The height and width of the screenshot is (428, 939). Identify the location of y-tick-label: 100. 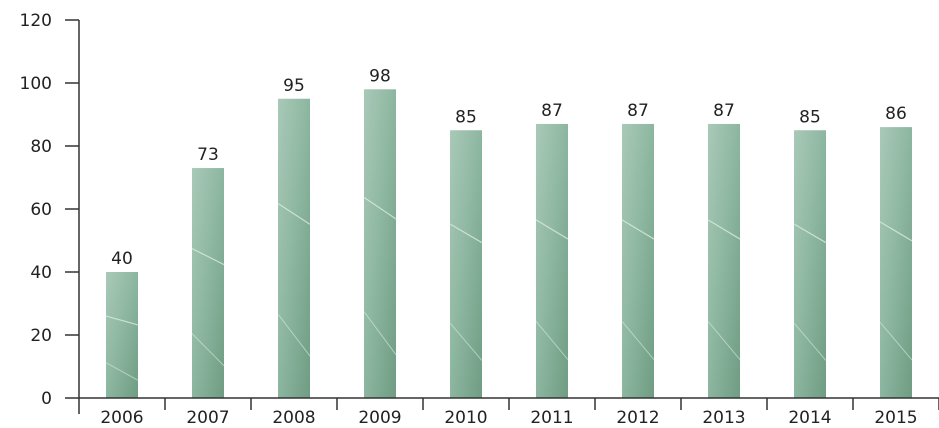
(36, 84).